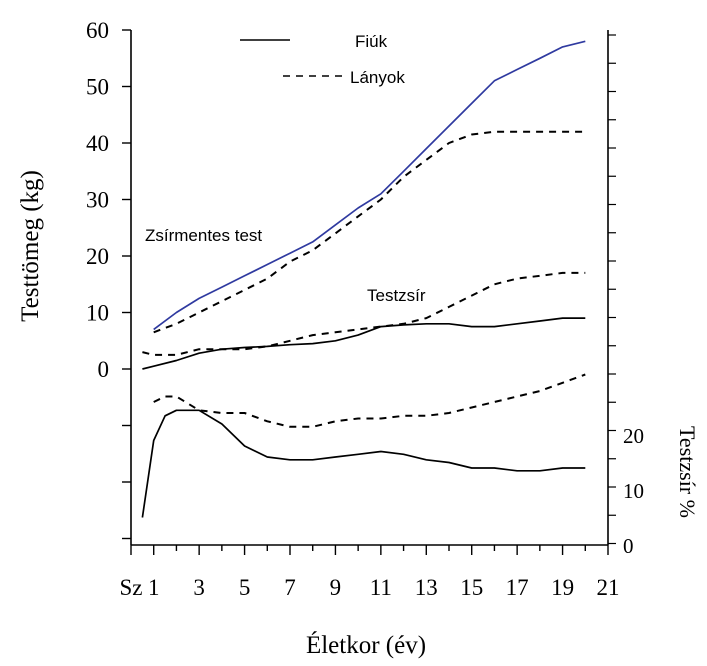 This screenshot has width=707, height=666. What do you see at coordinates (97, 200) in the screenshot?
I see `y-tick-label: 30` at bounding box center [97, 200].